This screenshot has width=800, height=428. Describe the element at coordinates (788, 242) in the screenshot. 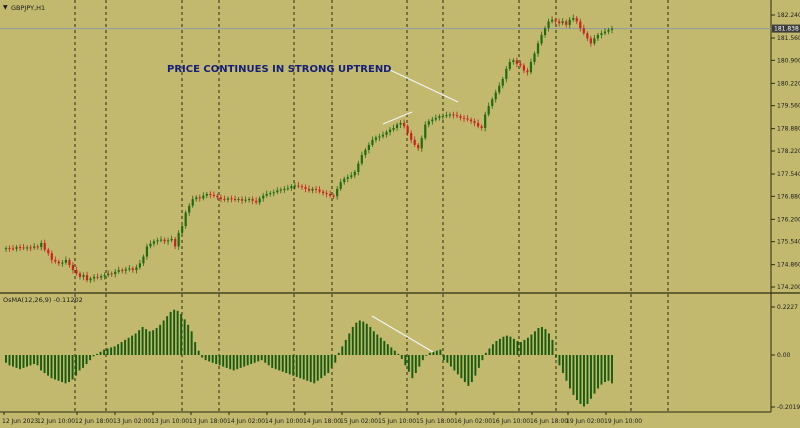

I see `price-tick-label: 175.540` at that location.